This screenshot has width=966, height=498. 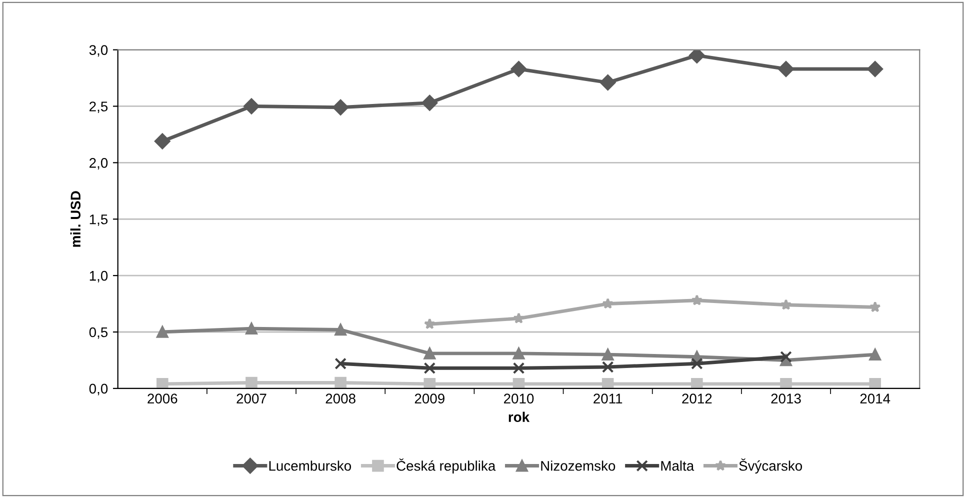 I want to click on x-tick-label: 2006, so click(x=163, y=399).